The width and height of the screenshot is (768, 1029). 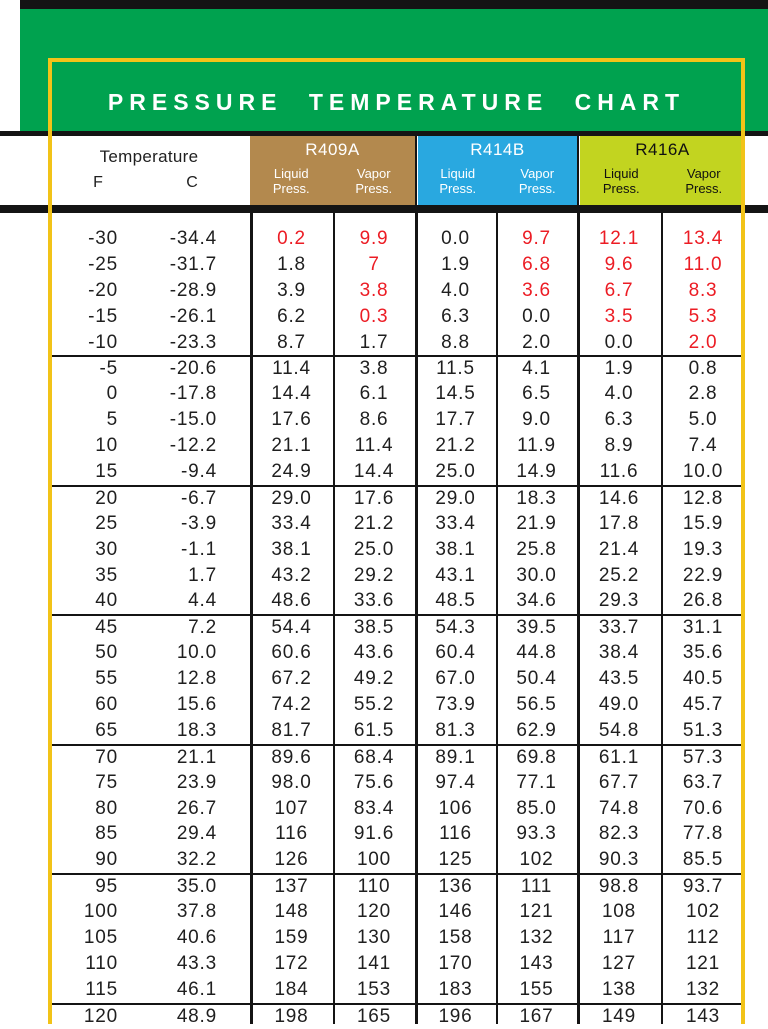 I want to click on r409a-vapor-cell: 7, so click(x=374, y=264).